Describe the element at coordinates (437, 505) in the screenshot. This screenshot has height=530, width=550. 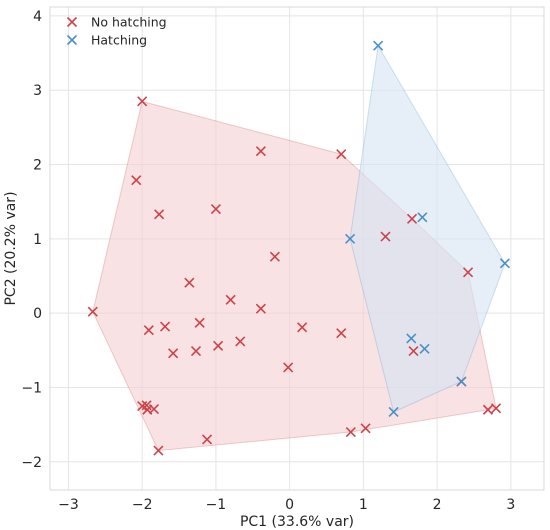
I see `x-tick-label: 2` at that location.